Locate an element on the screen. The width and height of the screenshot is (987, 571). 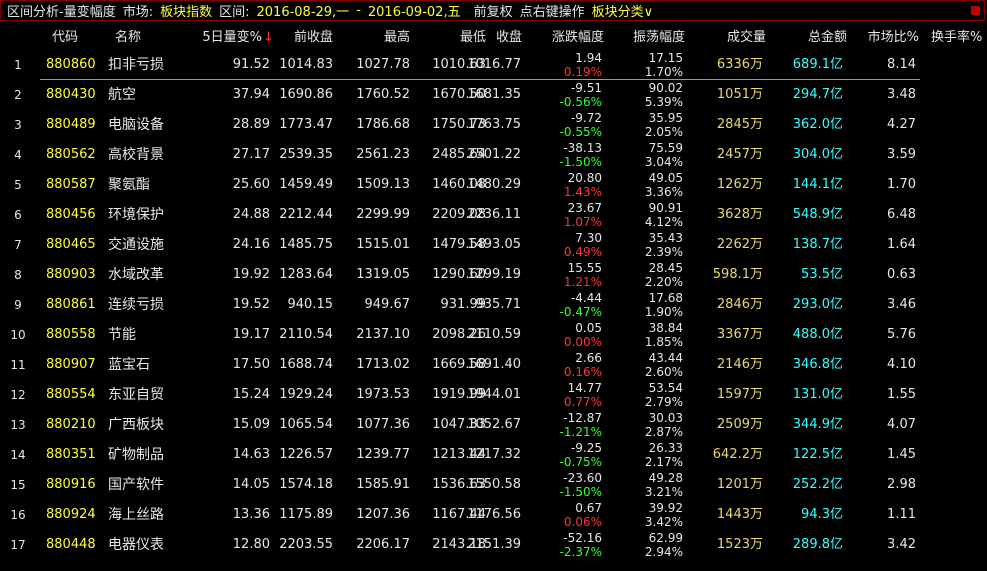
row-index: 8 is located at coordinates (18, 275).